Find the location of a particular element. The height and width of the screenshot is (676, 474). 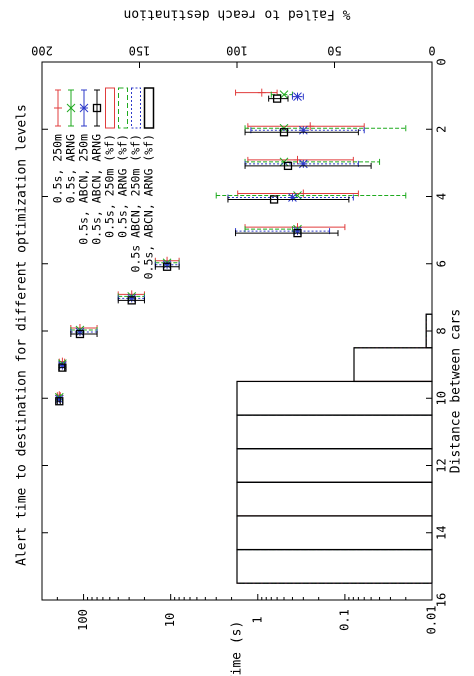

legend-label: 0.5s, ARNG is located at coordinates (71, 168).